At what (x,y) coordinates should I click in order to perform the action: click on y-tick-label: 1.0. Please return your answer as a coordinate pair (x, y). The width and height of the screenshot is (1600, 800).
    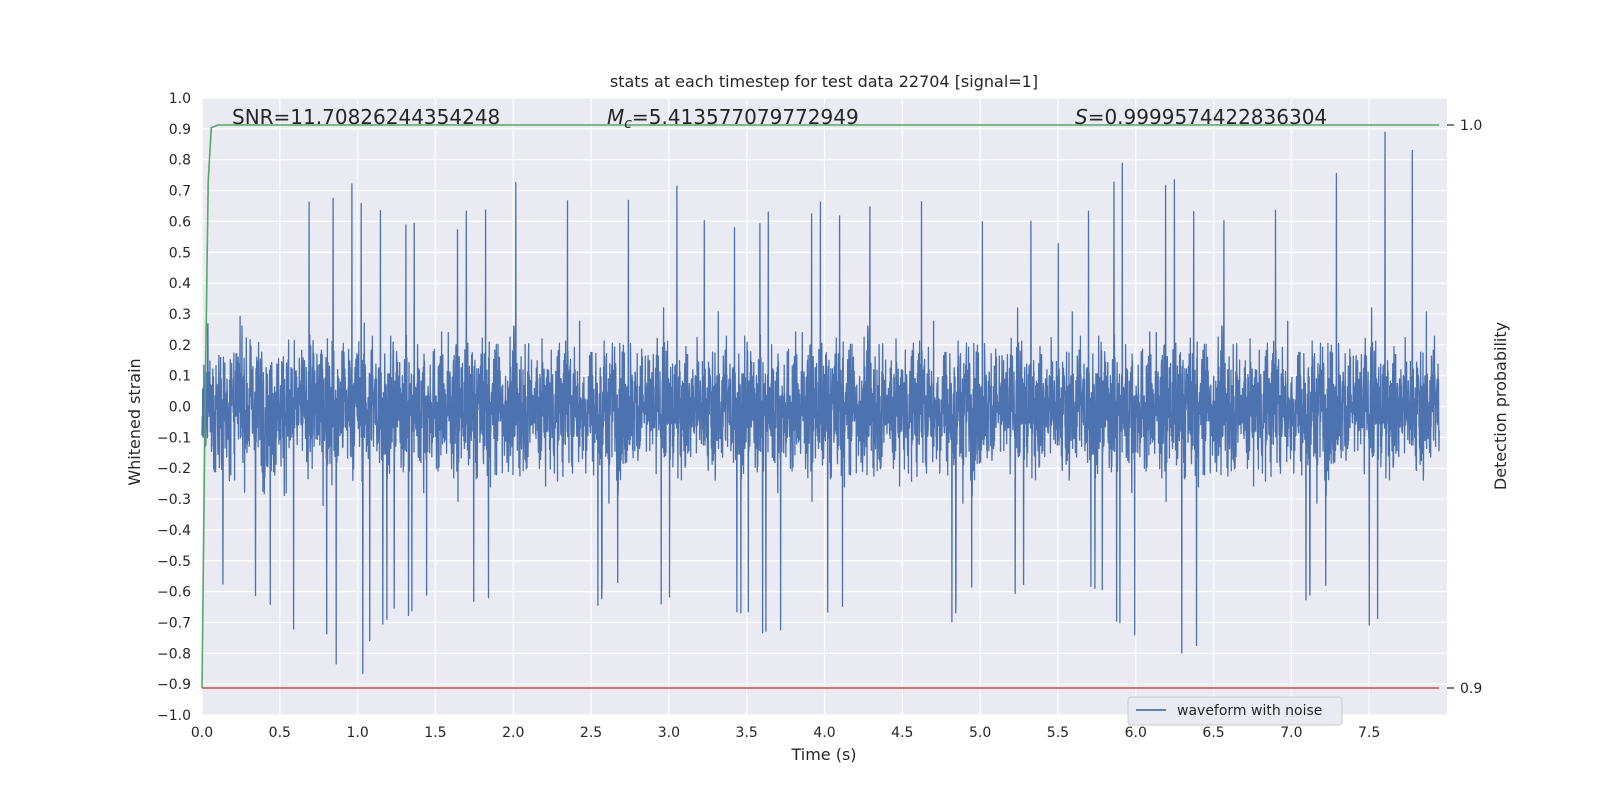
    Looking at the image, I should click on (180, 99).